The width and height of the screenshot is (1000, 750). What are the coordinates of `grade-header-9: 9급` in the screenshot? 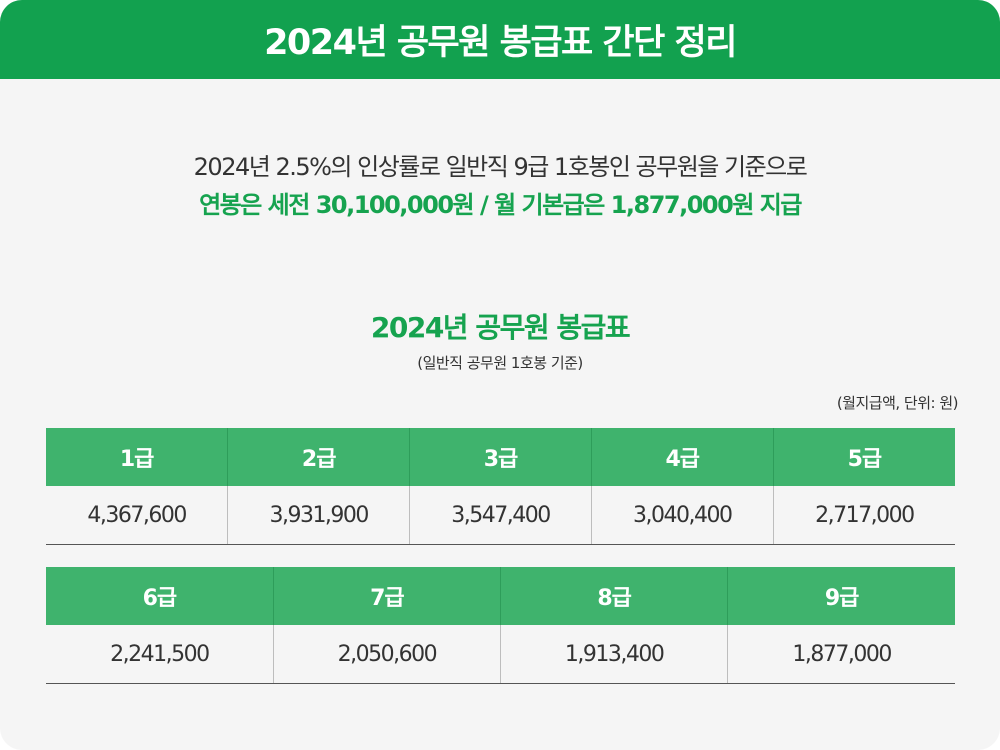 It's located at (841, 596).